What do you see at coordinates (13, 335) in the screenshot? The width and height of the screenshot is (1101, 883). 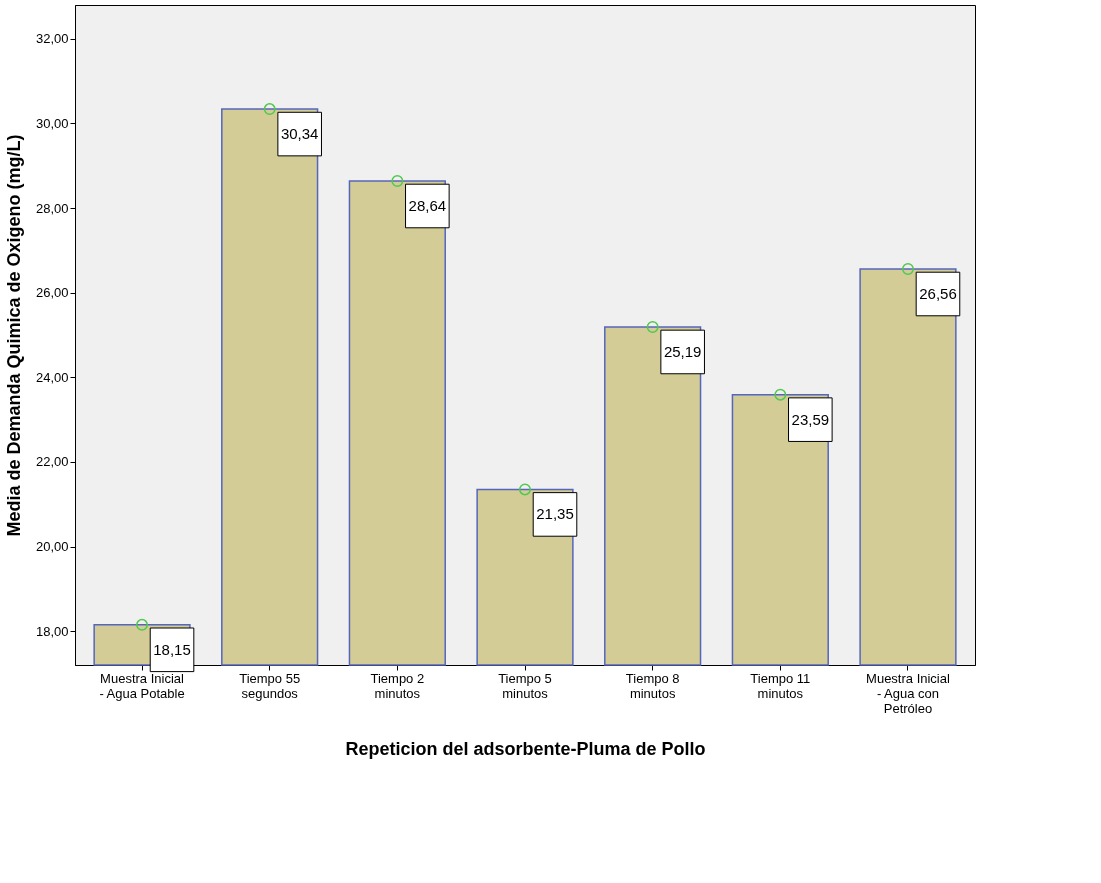 I see `y-axis-title: Media de Demanda Quimica de Oxigeno (mg/L)` at bounding box center [13, 335].